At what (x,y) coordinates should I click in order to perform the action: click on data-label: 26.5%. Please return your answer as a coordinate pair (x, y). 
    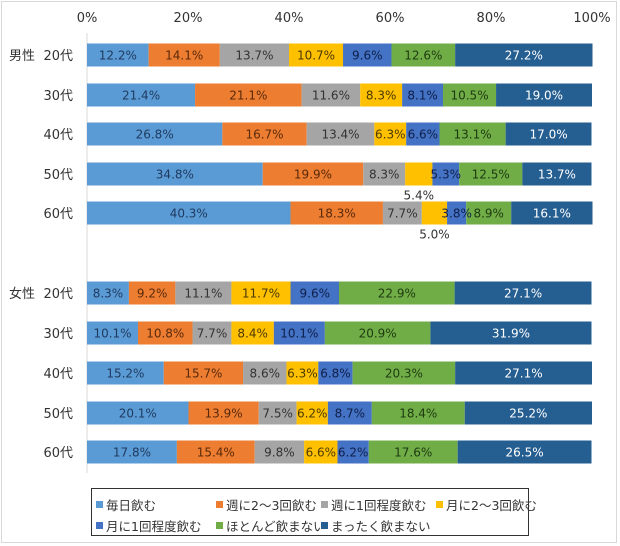
    Looking at the image, I should click on (525, 453).